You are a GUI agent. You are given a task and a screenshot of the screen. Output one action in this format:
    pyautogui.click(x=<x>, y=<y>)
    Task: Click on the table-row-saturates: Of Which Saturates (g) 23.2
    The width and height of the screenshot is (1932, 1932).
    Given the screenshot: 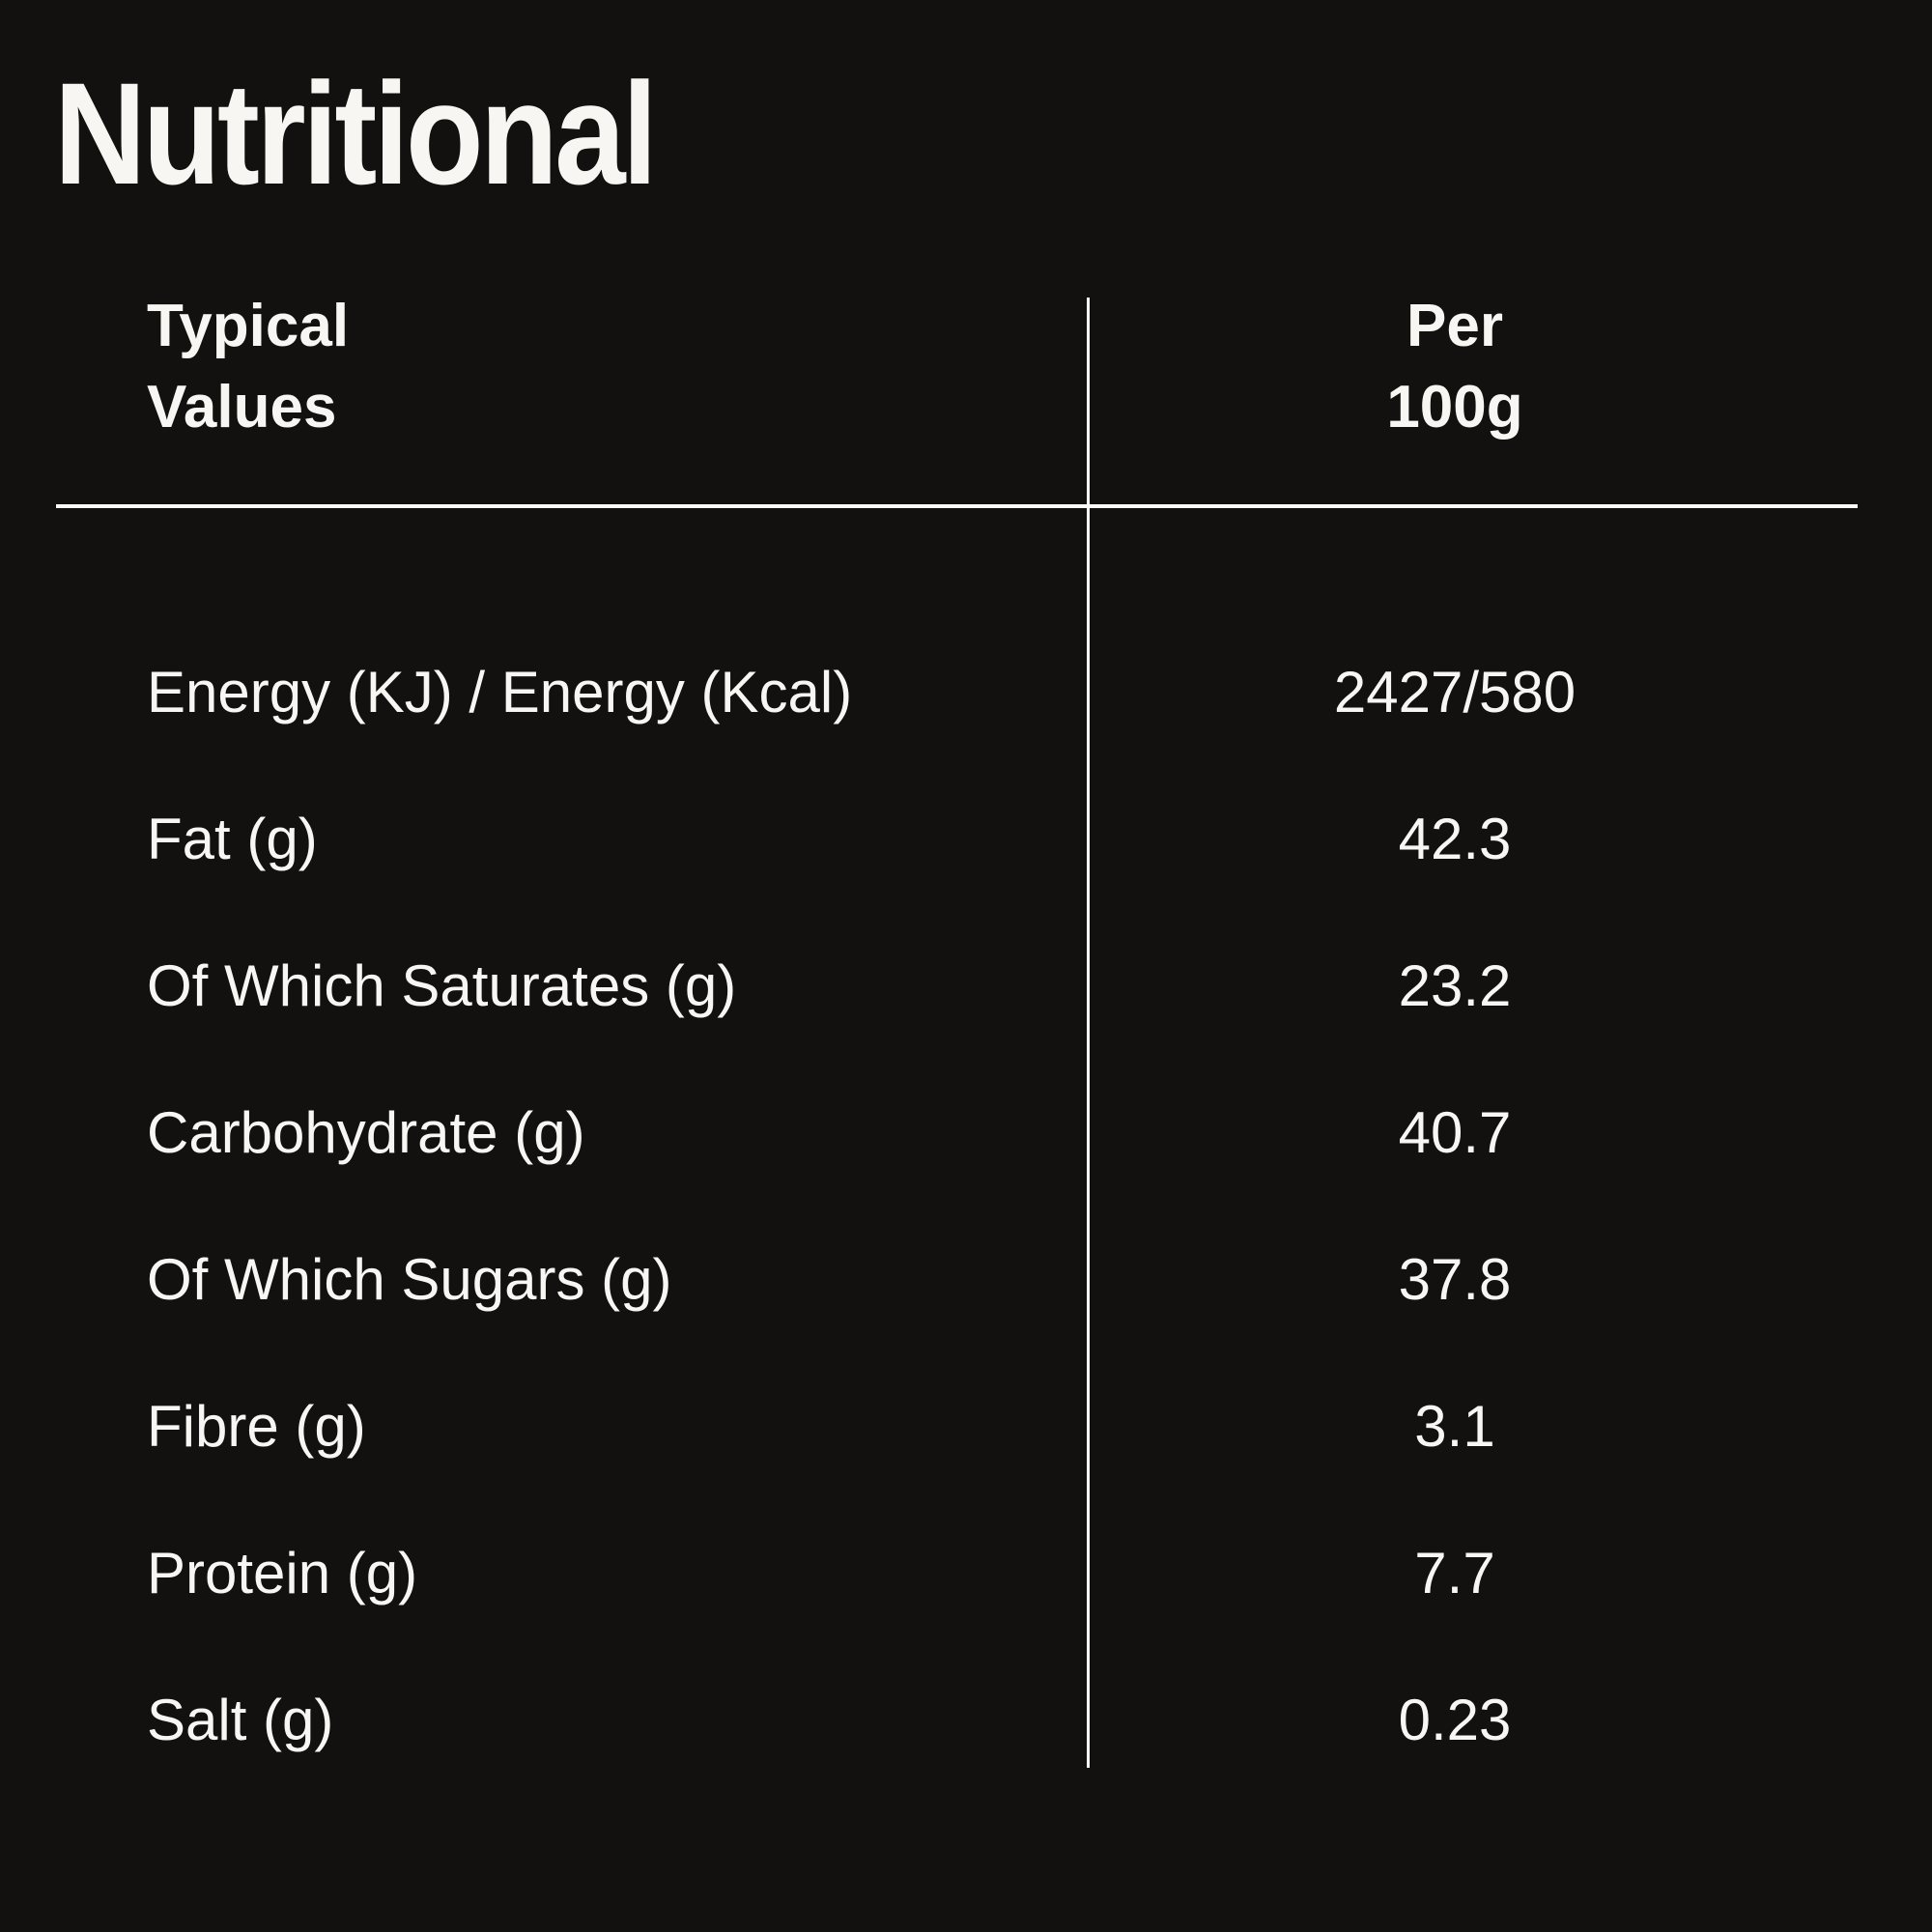 What is the action you would take?
    pyautogui.click(x=984, y=985)
    